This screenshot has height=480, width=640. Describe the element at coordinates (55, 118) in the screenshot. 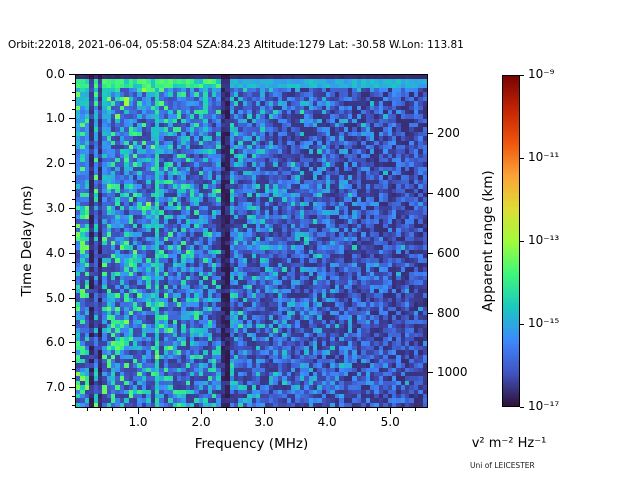

I see `y-tick-label: 1.0` at that location.